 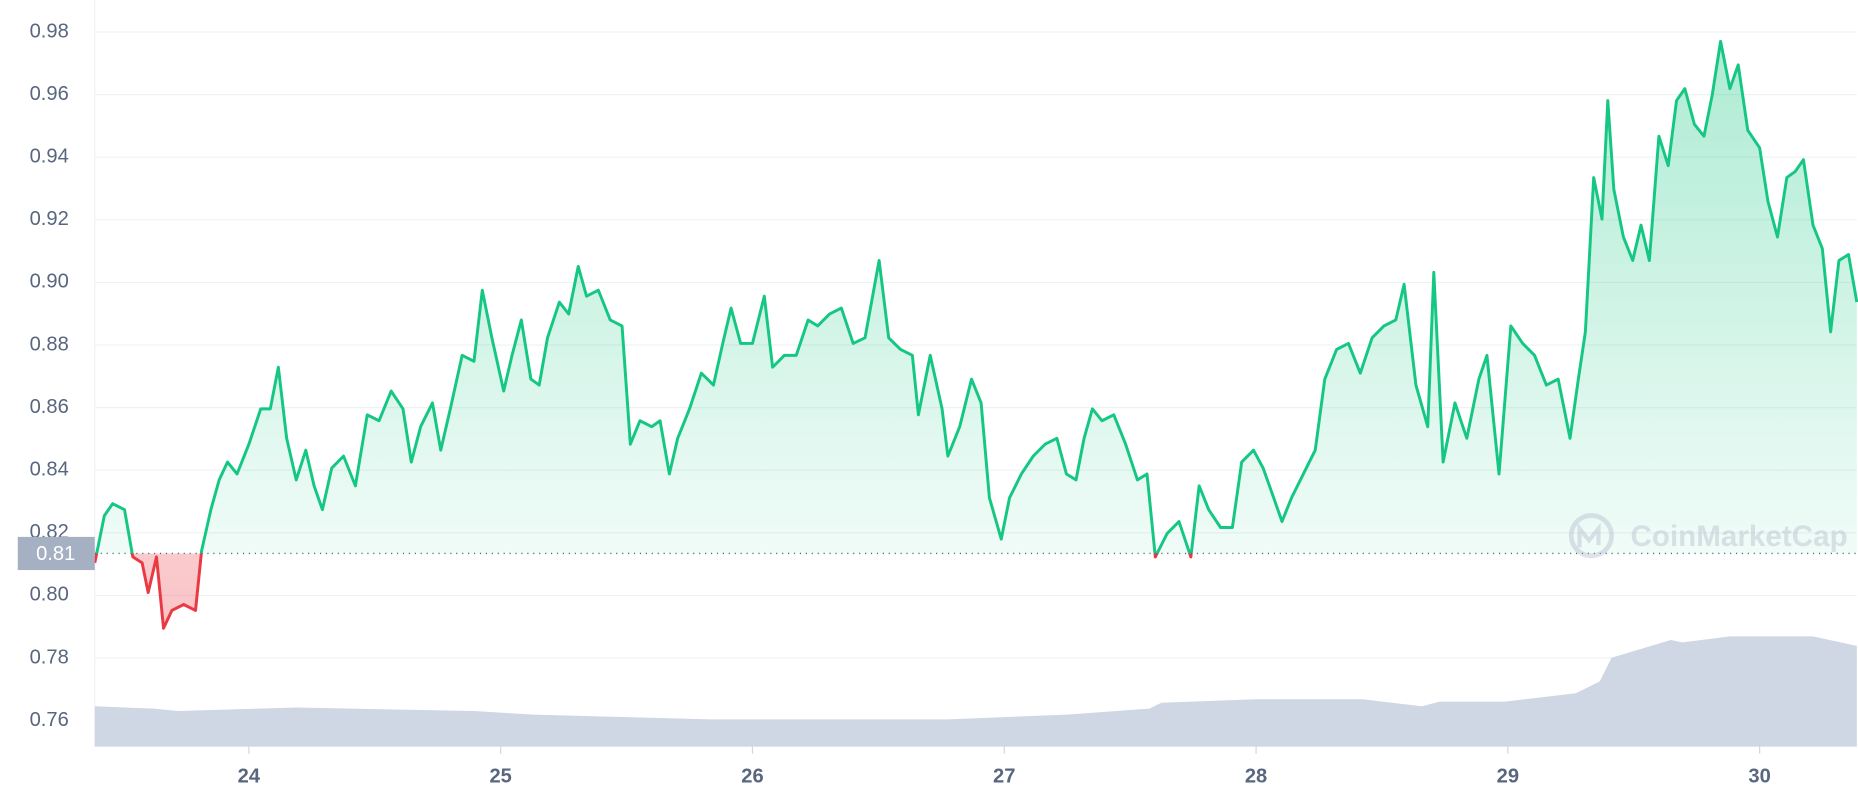 What do you see at coordinates (49, 219) in the screenshot?
I see `y-tick-label: 0.92` at bounding box center [49, 219].